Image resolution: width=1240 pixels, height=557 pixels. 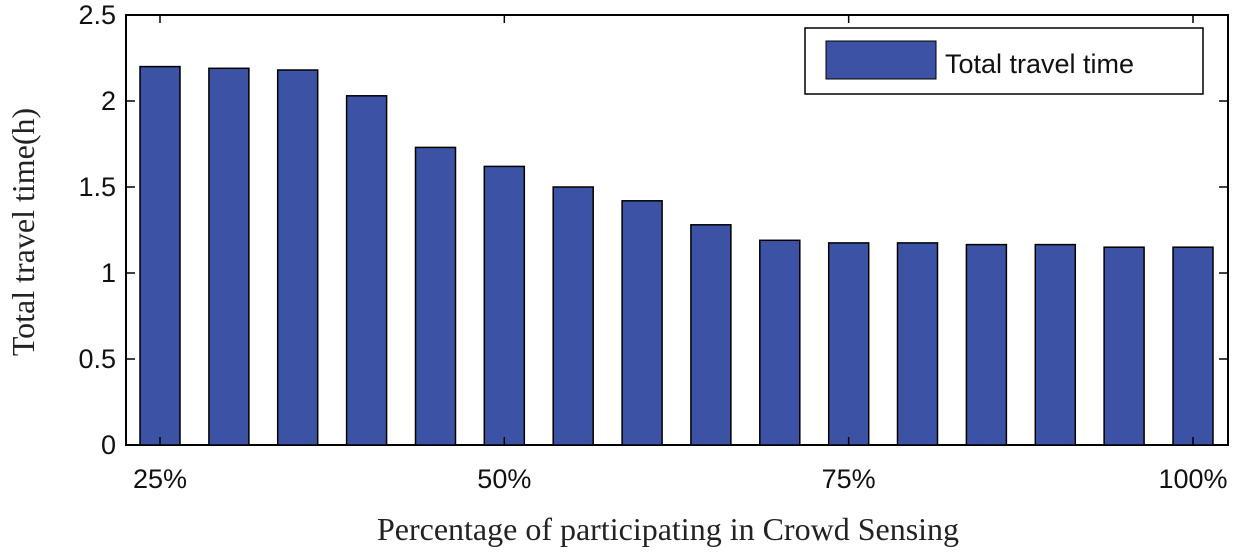 What do you see at coordinates (1039, 64) in the screenshot?
I see `legend-label: Total travel time` at bounding box center [1039, 64].